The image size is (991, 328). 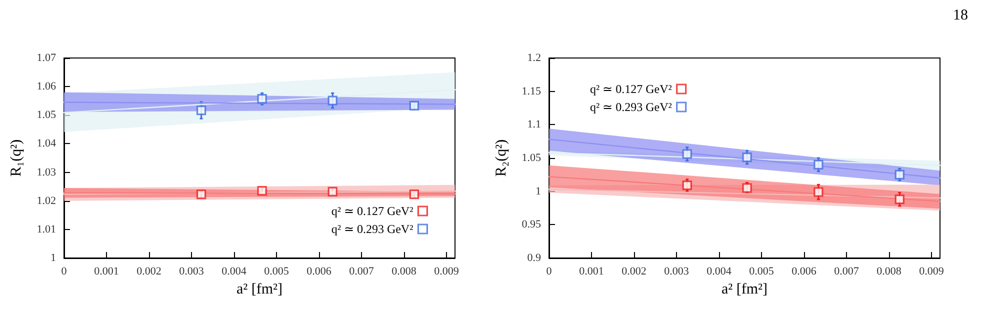 I want to click on y-tick-label: 1.1, so click(x=534, y=124).